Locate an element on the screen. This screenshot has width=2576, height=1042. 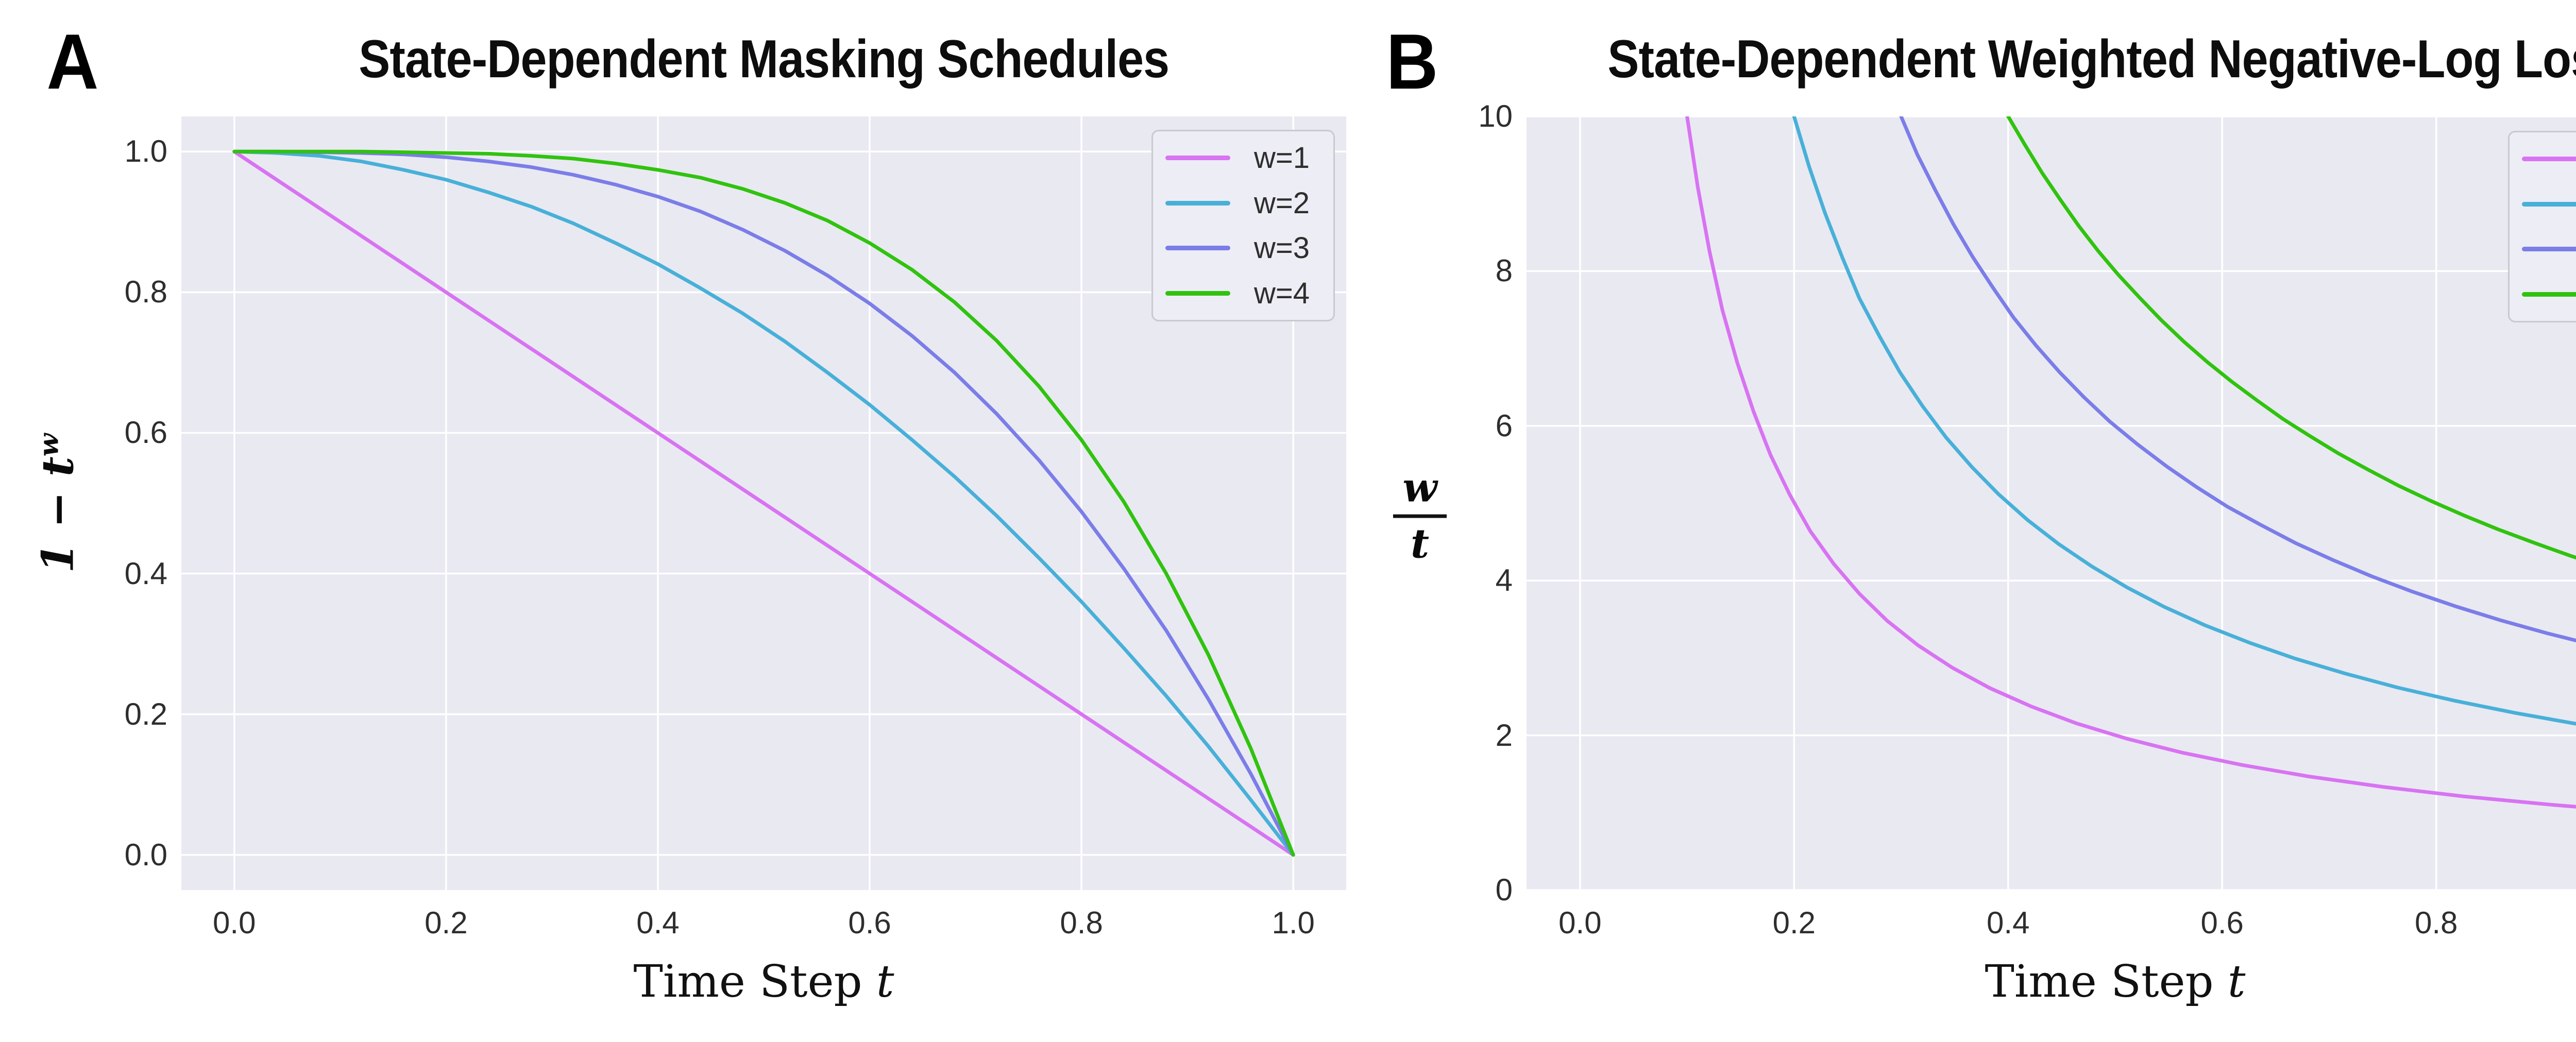
y-axis-label-b: w t is located at coordinates (1420, 517).